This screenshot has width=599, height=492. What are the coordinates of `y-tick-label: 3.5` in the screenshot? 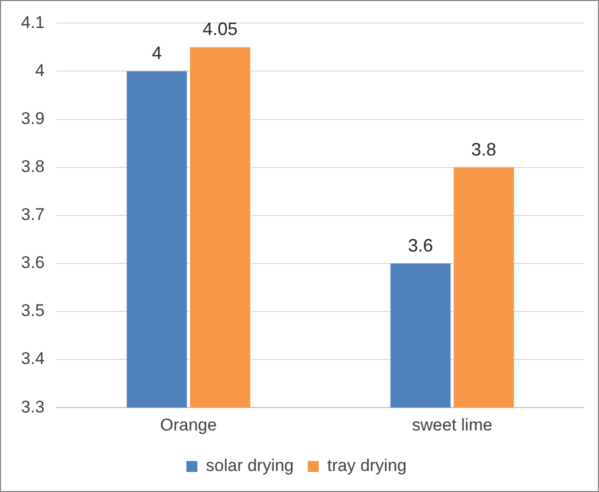 It's located at (32, 310).